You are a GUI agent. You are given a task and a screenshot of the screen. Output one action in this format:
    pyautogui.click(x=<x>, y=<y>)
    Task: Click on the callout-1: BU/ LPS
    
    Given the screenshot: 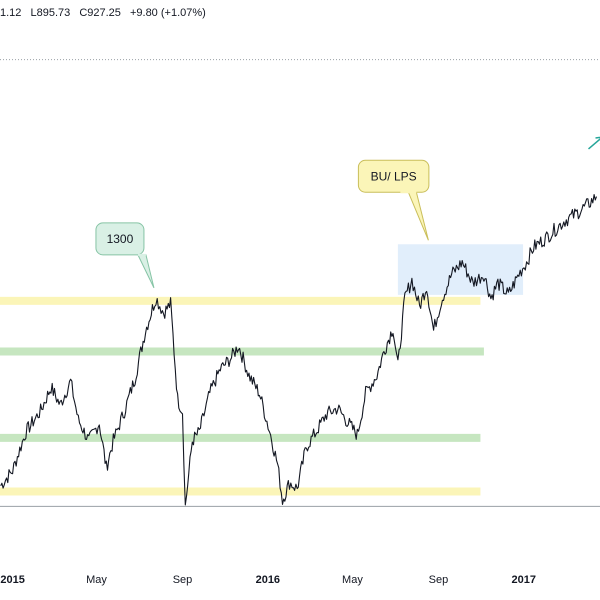 What is the action you would take?
    pyautogui.click(x=393, y=200)
    